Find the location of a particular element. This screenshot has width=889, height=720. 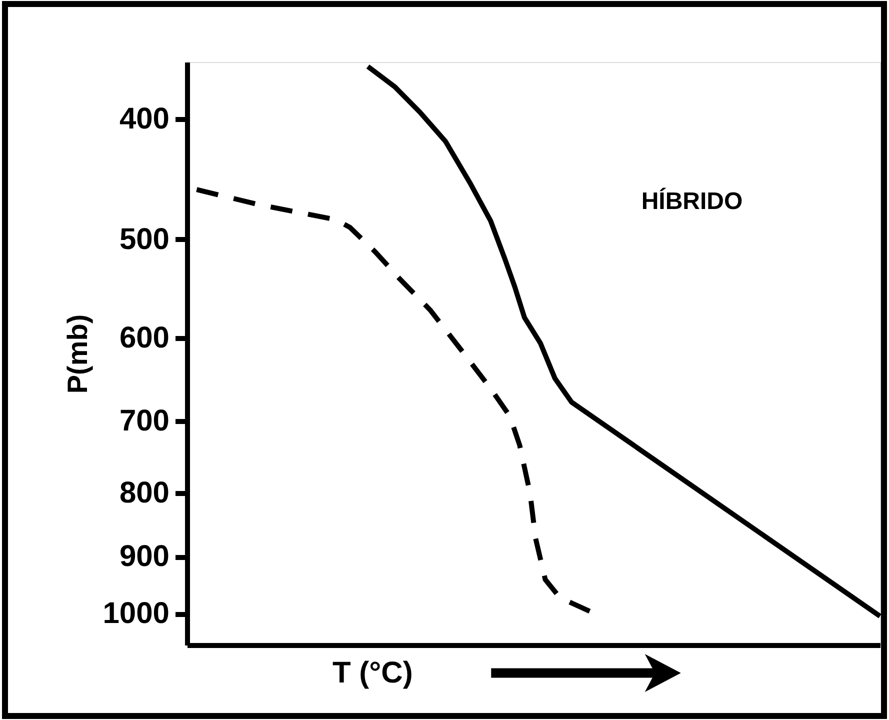

y-tick-label: 600 is located at coordinates (144, 337).